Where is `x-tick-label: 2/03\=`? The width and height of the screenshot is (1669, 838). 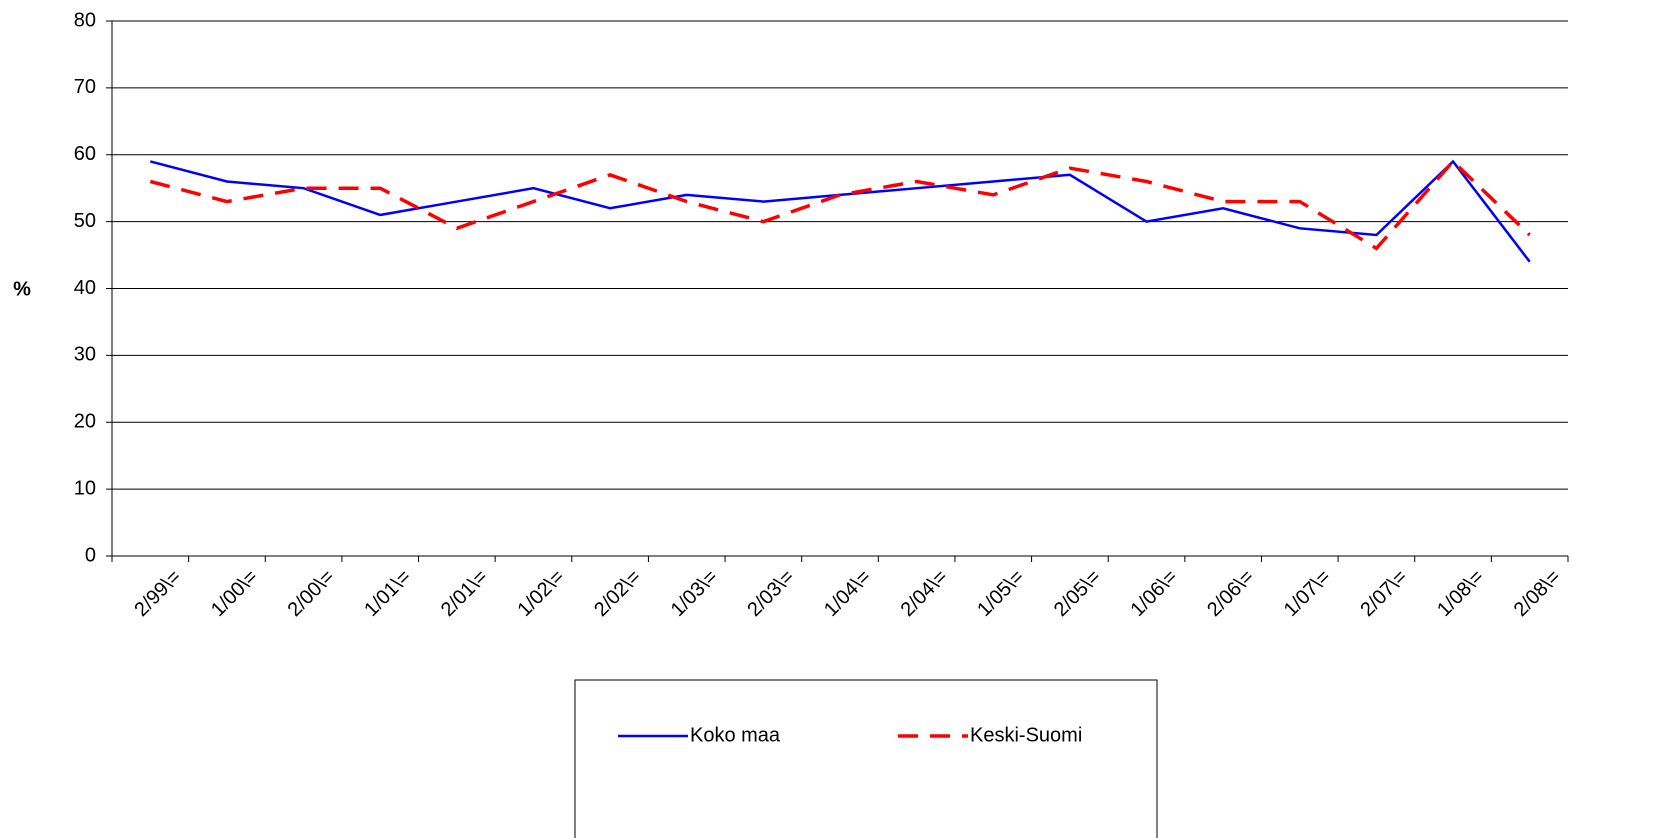 x-tick-label: 2/03\= is located at coordinates (770, 593).